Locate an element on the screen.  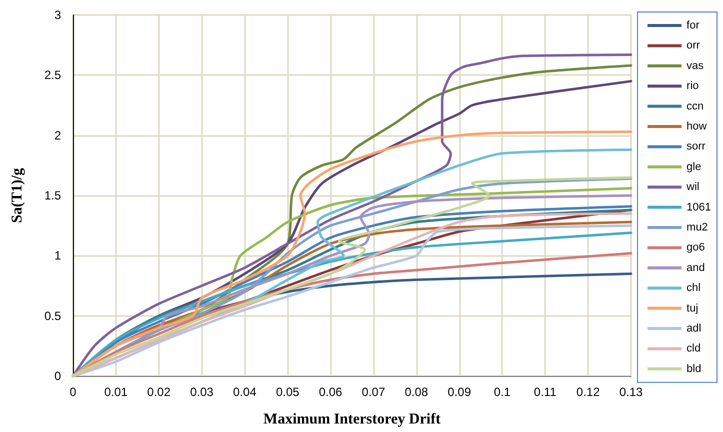
x-tick-label: 0 is located at coordinates (73, 392).